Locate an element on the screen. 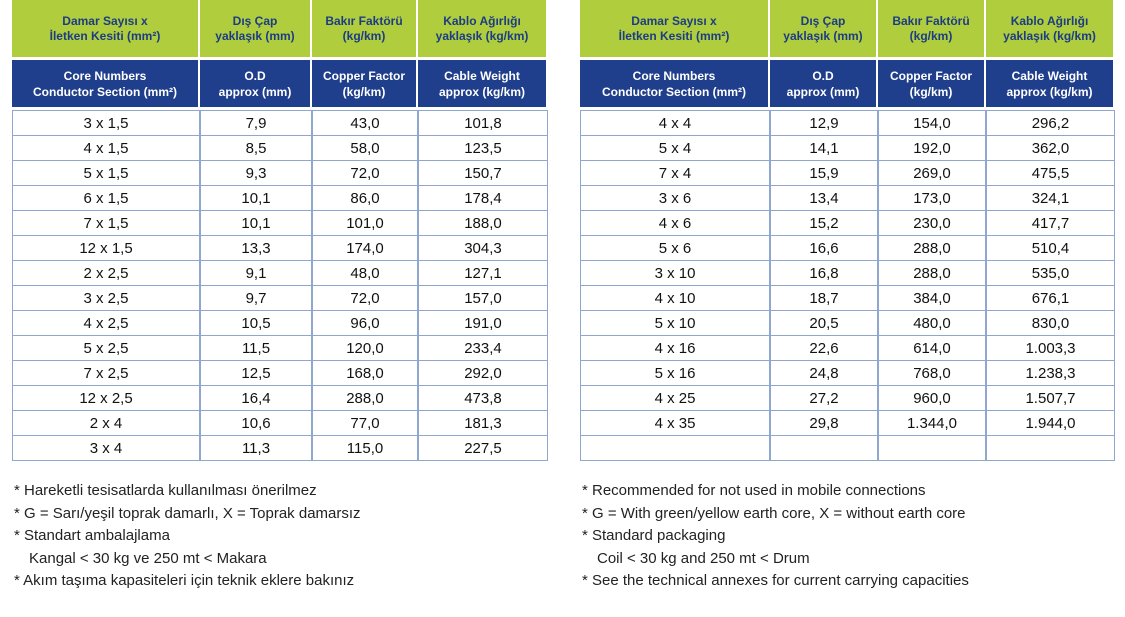 The width and height of the screenshot is (1125, 617). table-cell: 123,5 is located at coordinates (483, 148).